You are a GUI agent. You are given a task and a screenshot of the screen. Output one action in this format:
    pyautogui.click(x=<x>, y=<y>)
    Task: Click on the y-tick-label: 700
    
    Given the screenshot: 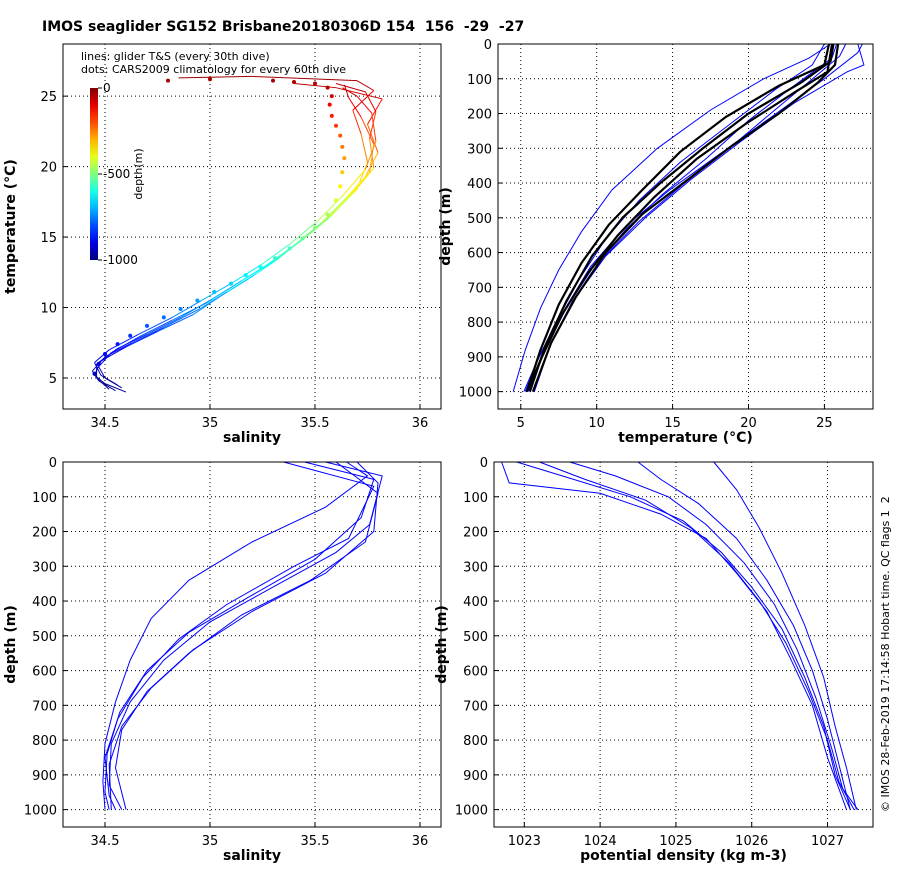 What is the action you would take?
    pyautogui.click(x=479, y=288)
    